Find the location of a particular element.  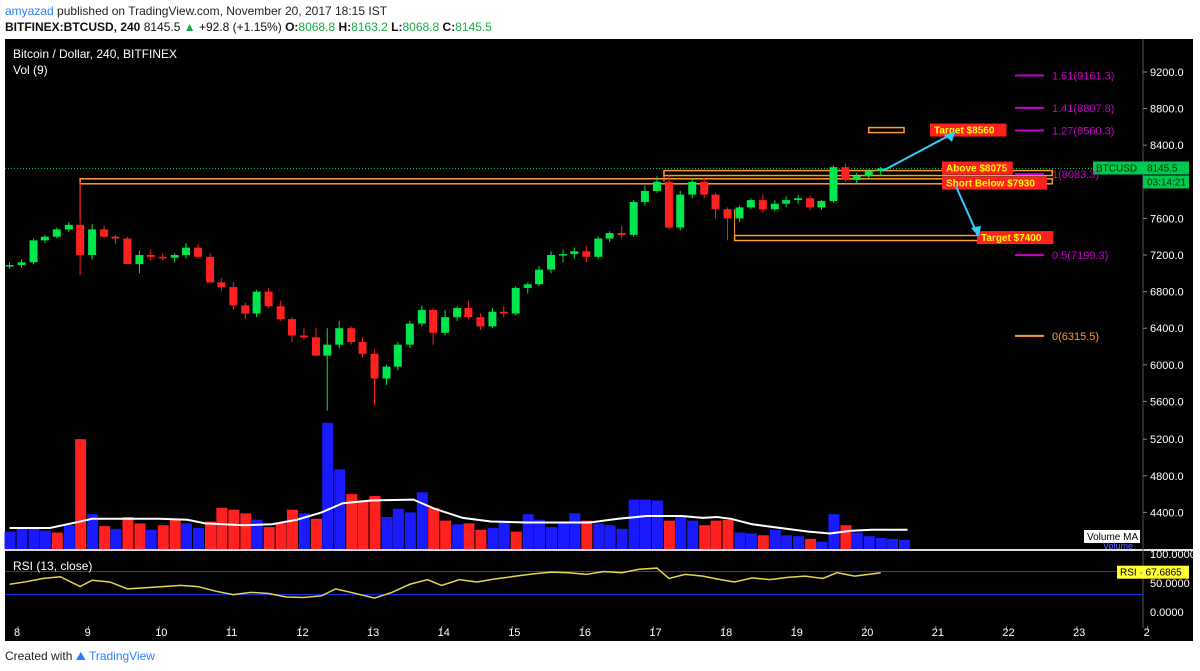

price-tick-label: 7600.0 is located at coordinates (1167, 219).